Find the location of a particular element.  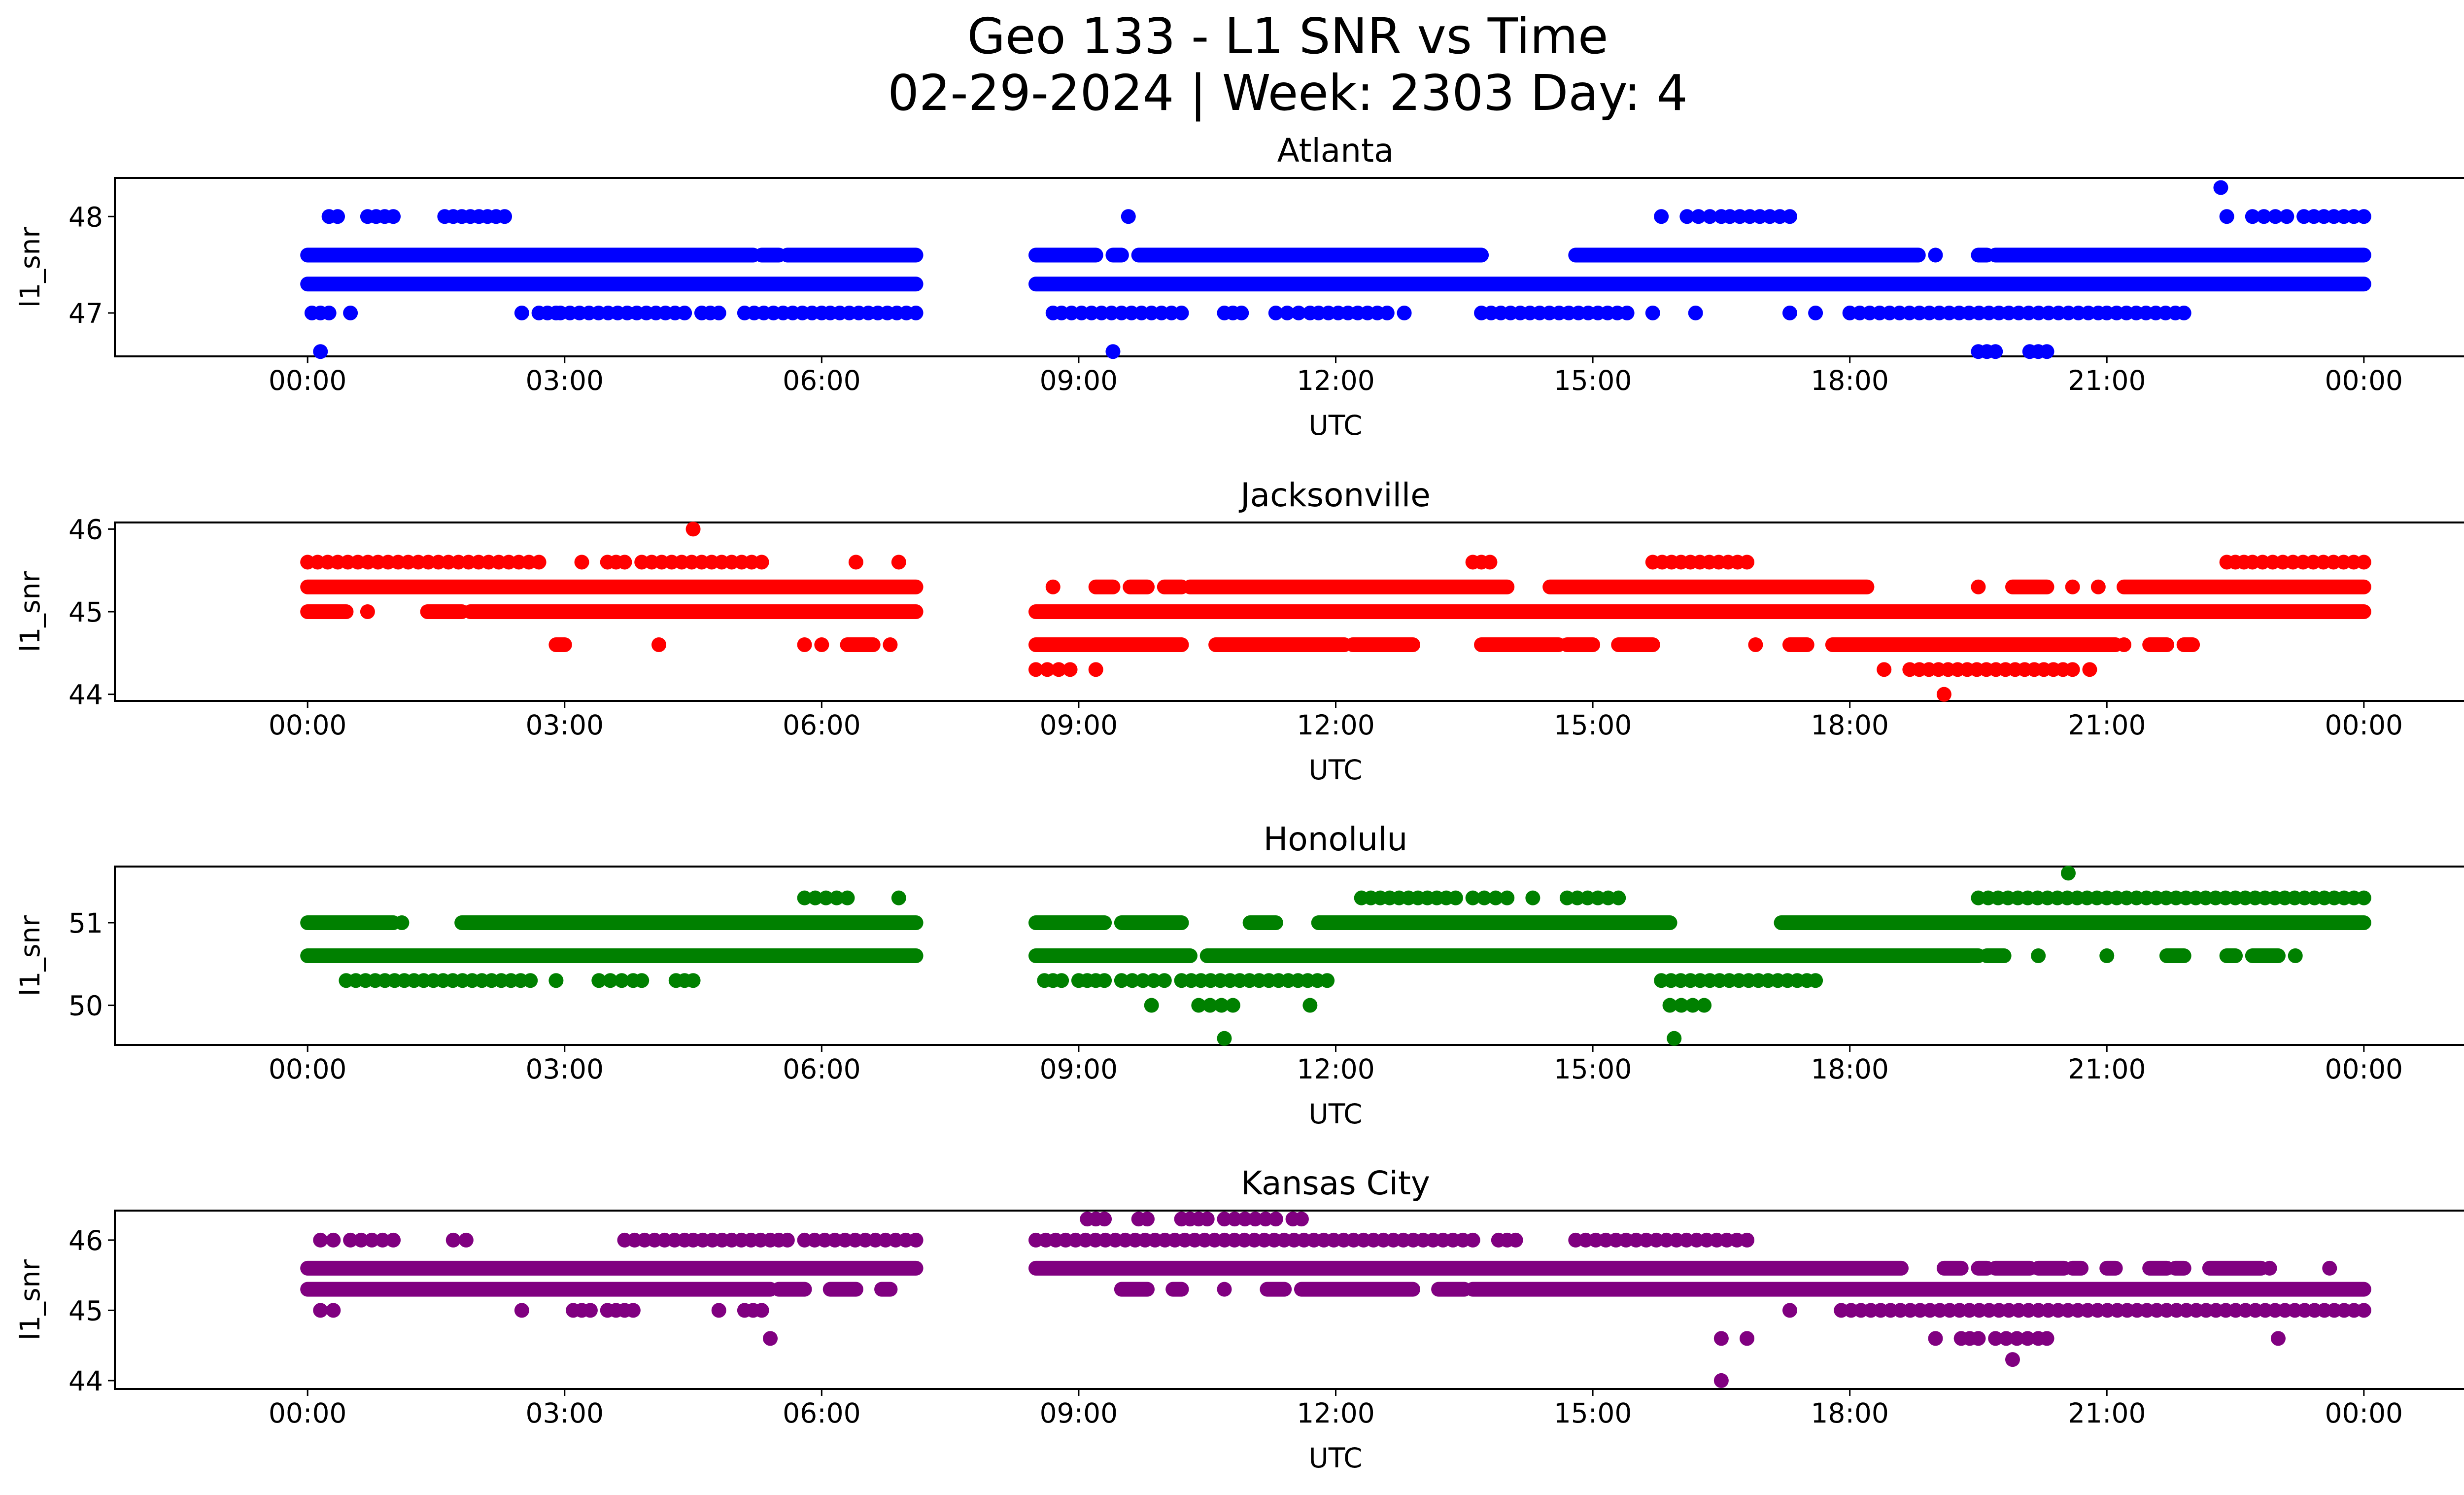

y-axis-label-kansas-city: l1_snr is located at coordinates (30, 1299).